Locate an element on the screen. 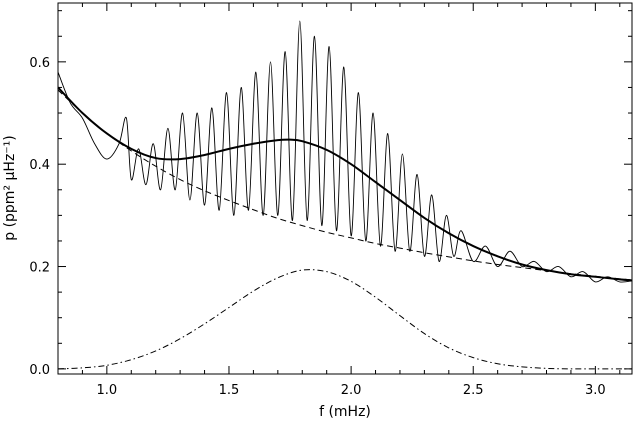  y-axis-label: p (ppm² µHz⁻¹) is located at coordinates (10, 188).